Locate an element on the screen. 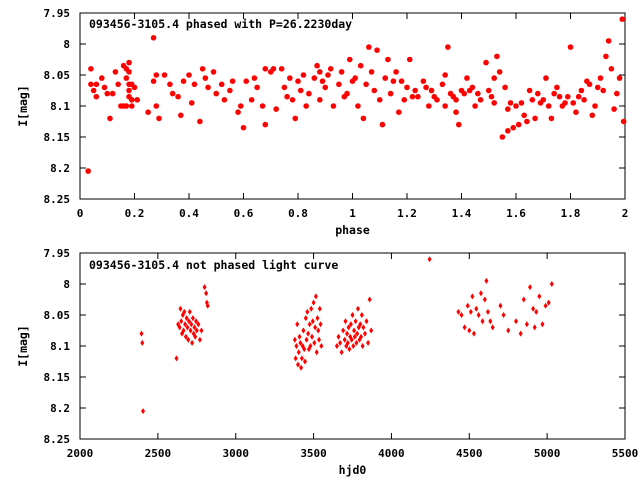 The image size is (640, 485). x-tick: 0.6 is located at coordinates (244, 116).